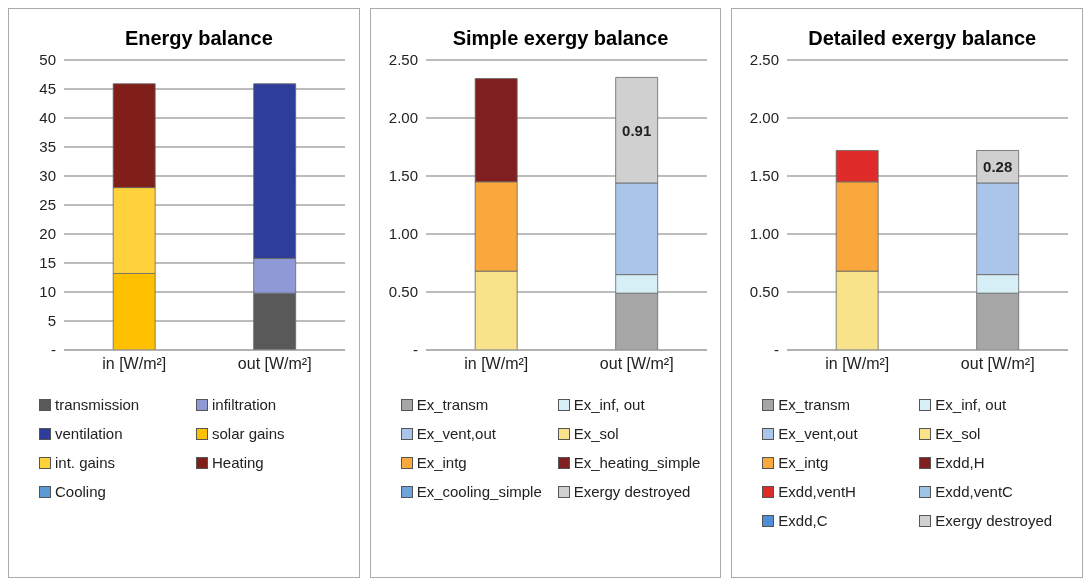 The width and height of the screenshot is (1089, 586). What do you see at coordinates (560, 38) in the screenshot?
I see `chart-title: Simple exergy balance` at bounding box center [560, 38].